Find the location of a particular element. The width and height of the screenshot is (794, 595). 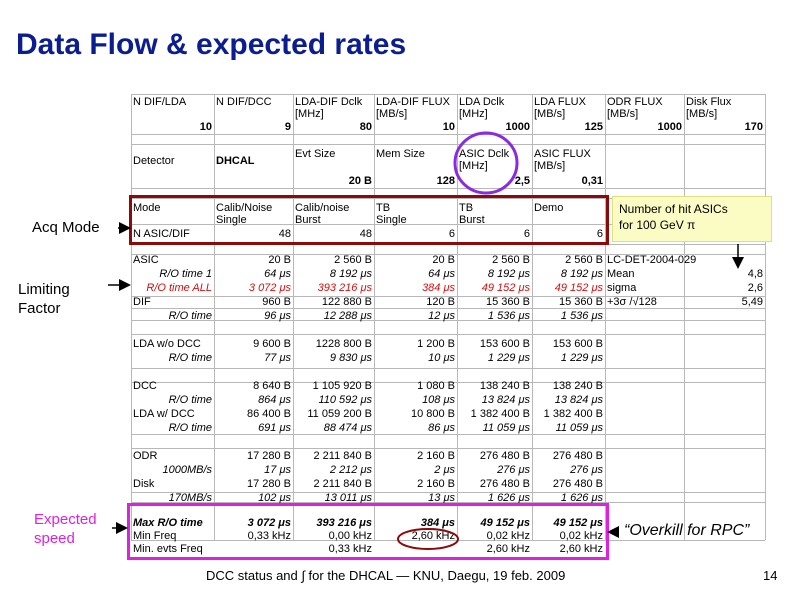

lcdet-ref: LC-DET-2004-029 is located at coordinates (652, 260).